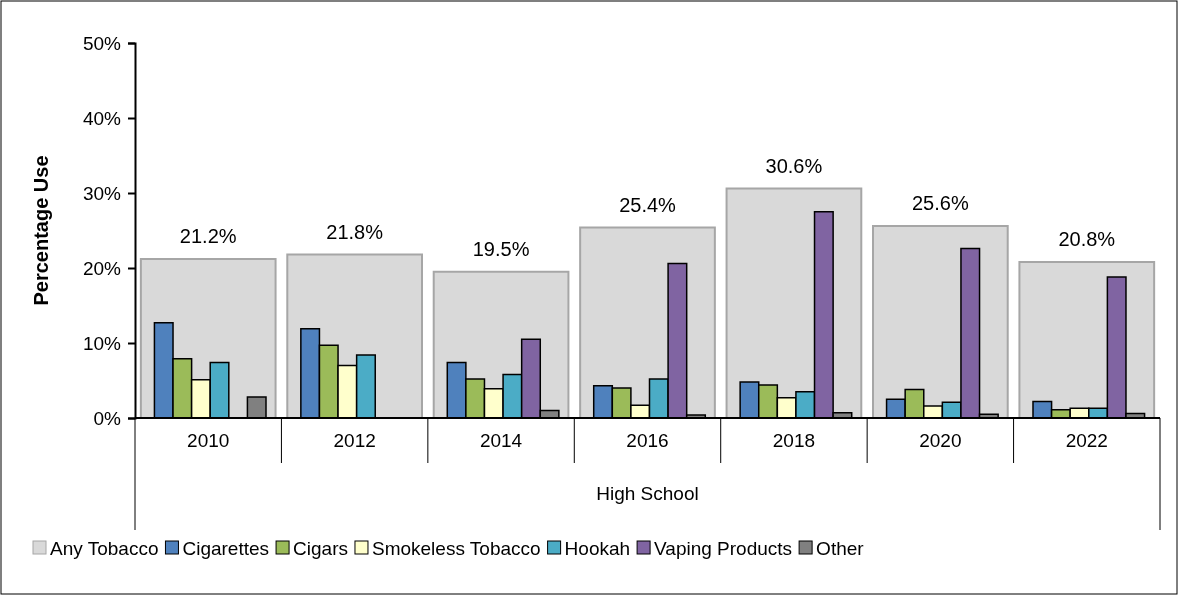 The width and height of the screenshot is (1178, 595). Describe the element at coordinates (597, 548) in the screenshot. I see `legend-label: Hookah` at that location.